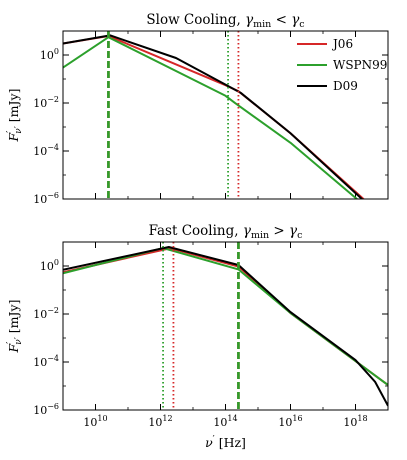 Image resolution: width=407 pixels, height=460 pixels. Describe the element at coordinates (225, 421) in the screenshot. I see `x-tick-label: 1014` at that location.